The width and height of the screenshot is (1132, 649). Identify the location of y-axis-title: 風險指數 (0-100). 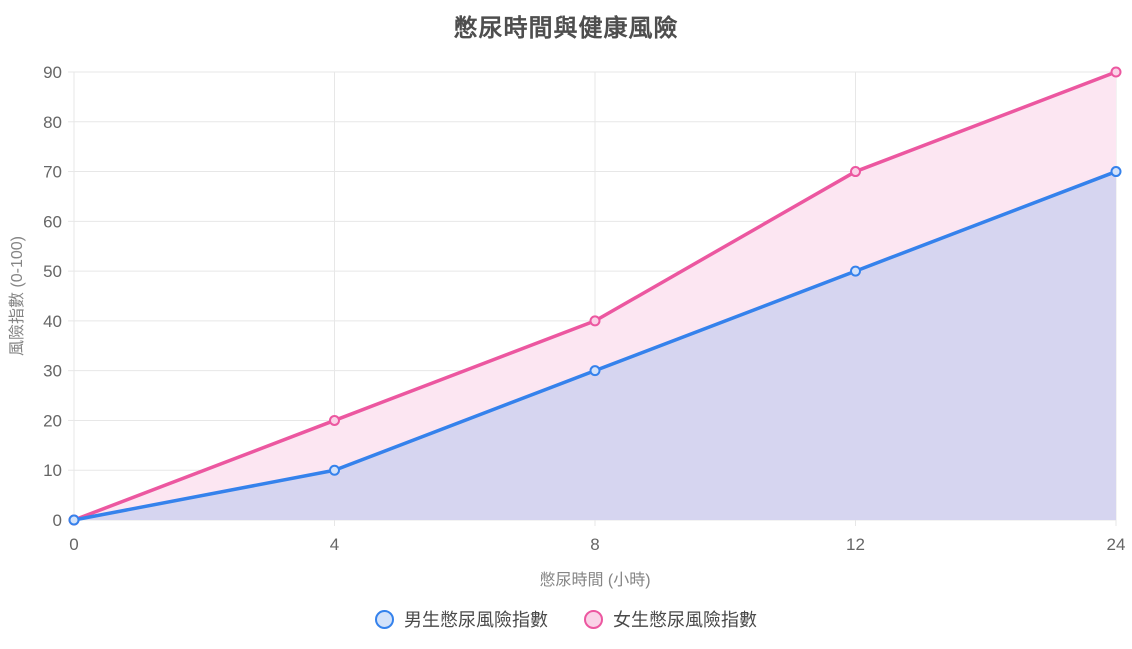
(17, 296).